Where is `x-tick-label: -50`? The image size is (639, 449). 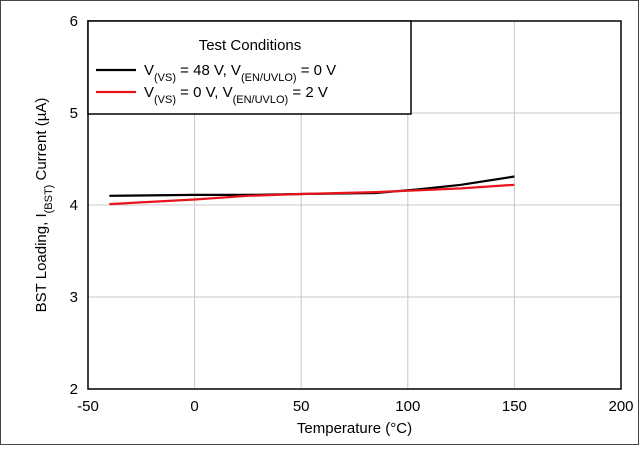 x-tick-label: -50 is located at coordinates (88, 406).